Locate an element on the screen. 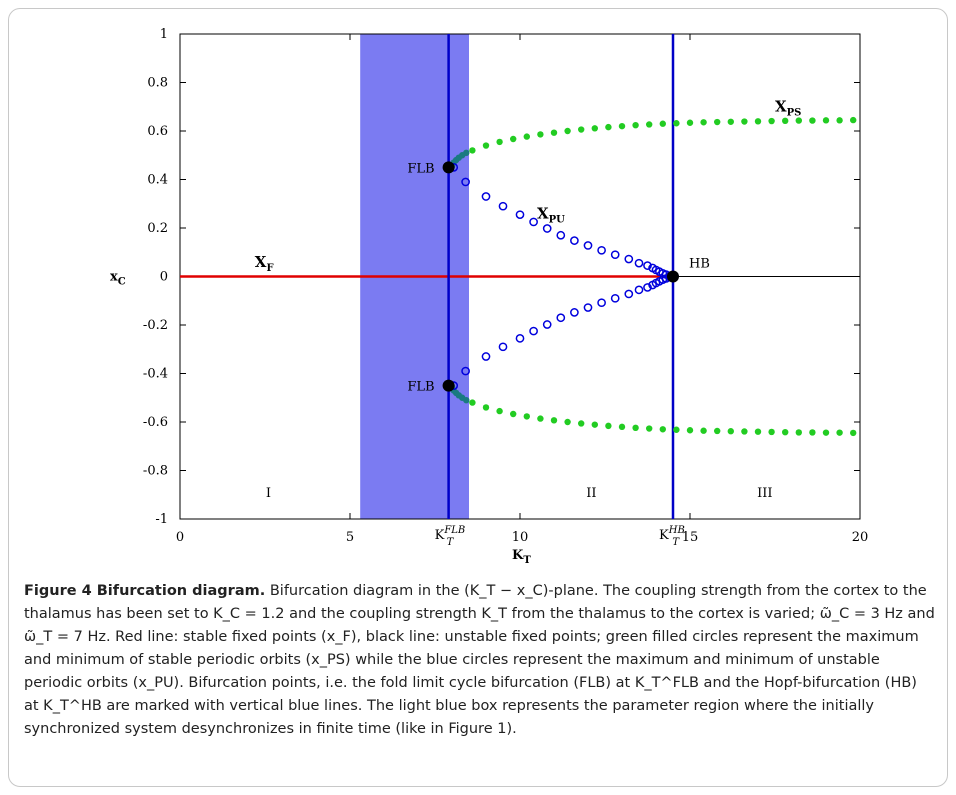 The height and width of the screenshot is (795, 956). y-tick-label: -1 is located at coordinates (161, 519).